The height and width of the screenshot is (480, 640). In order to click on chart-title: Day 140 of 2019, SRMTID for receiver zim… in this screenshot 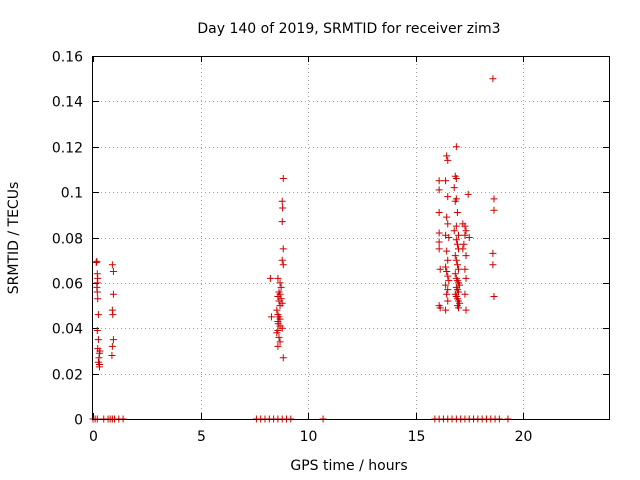, I will do `click(348, 29)`.